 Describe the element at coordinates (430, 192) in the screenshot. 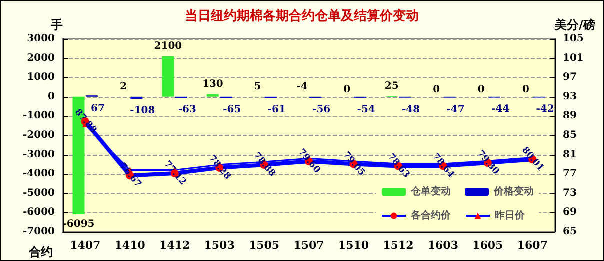

I see `legend-label: 仓单变动` at that location.